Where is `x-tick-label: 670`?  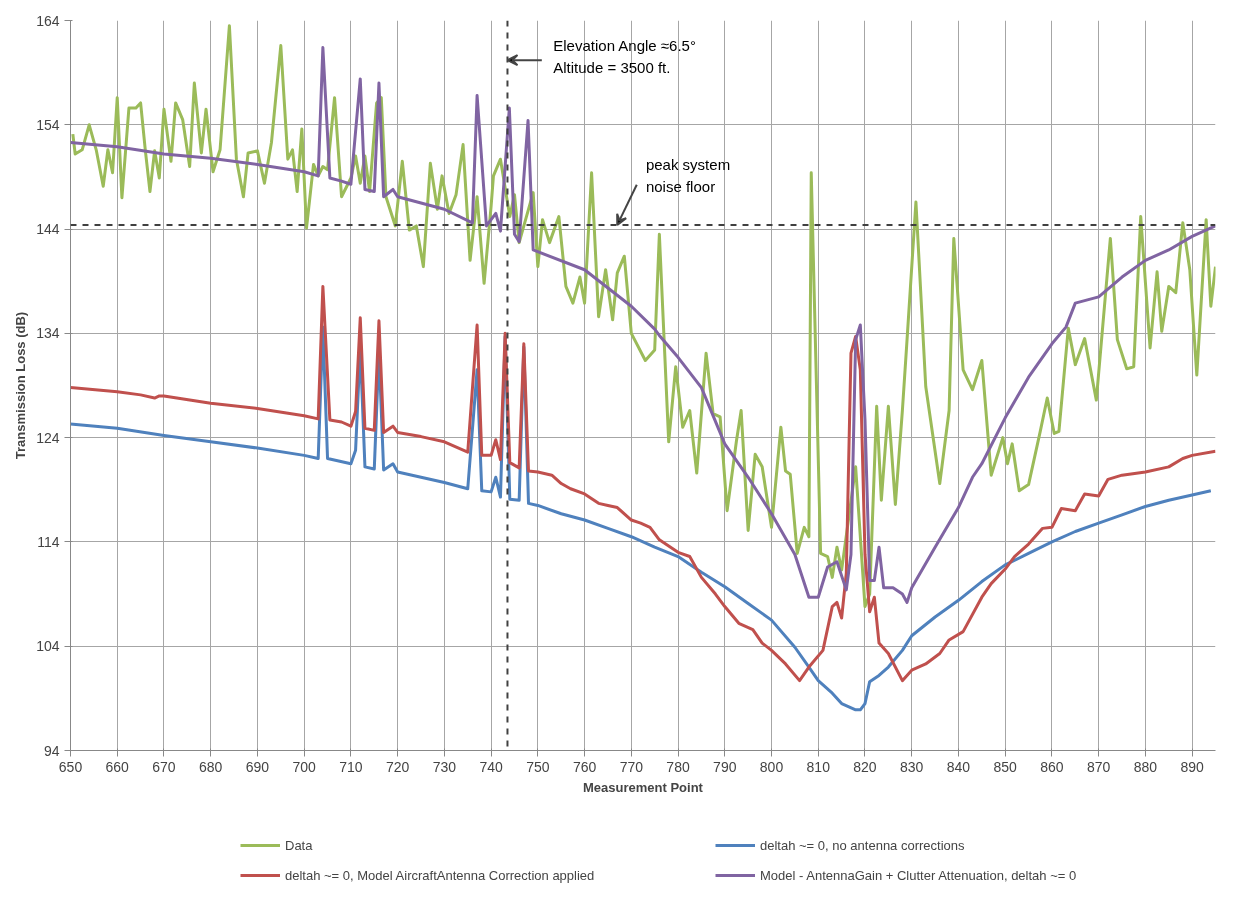
x-tick-label: 670 is located at coordinates (164, 766).